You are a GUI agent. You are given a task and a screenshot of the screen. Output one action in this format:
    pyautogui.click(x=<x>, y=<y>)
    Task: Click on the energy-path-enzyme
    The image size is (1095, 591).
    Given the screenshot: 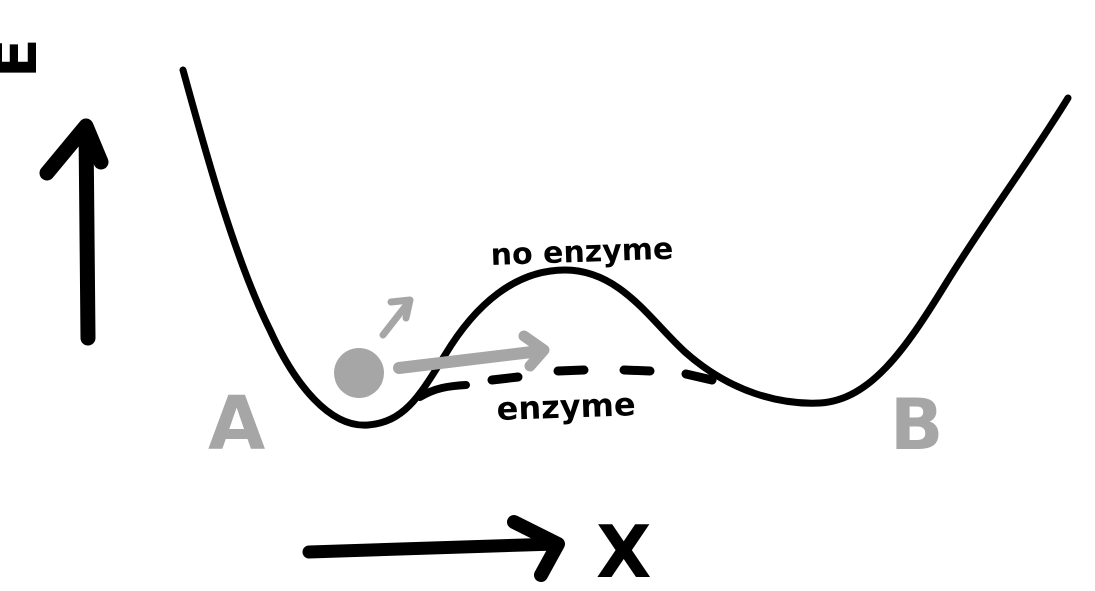 What is the action you would take?
    pyautogui.click(x=566, y=383)
    